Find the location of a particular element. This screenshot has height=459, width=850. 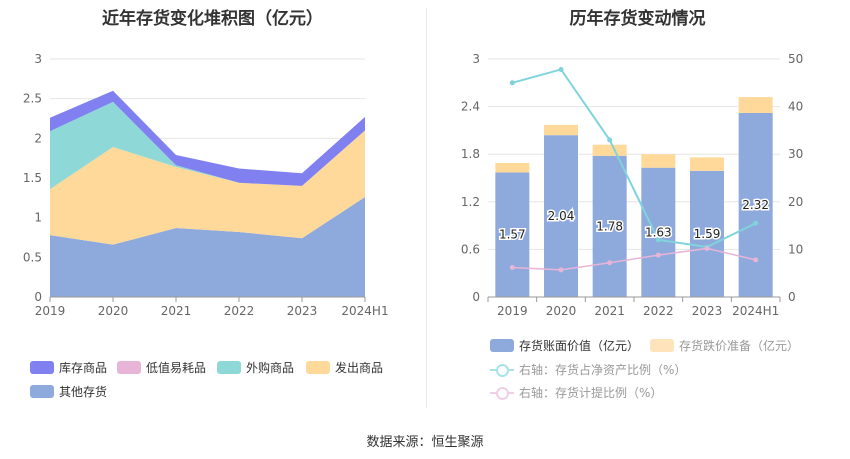

y-tick-label: 1.2 is located at coordinates (470, 202).